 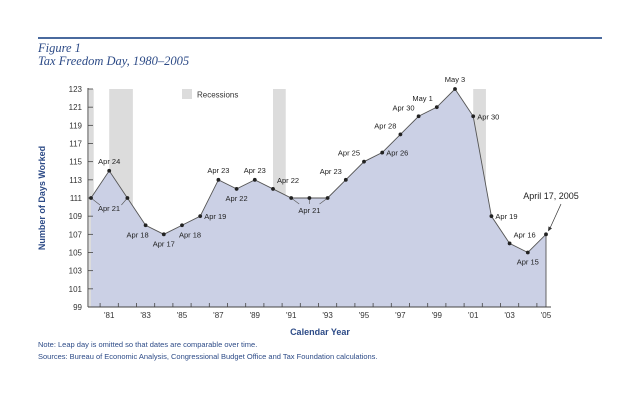 I want to click on annotation-label: April 17, 2005, so click(x=551, y=196).